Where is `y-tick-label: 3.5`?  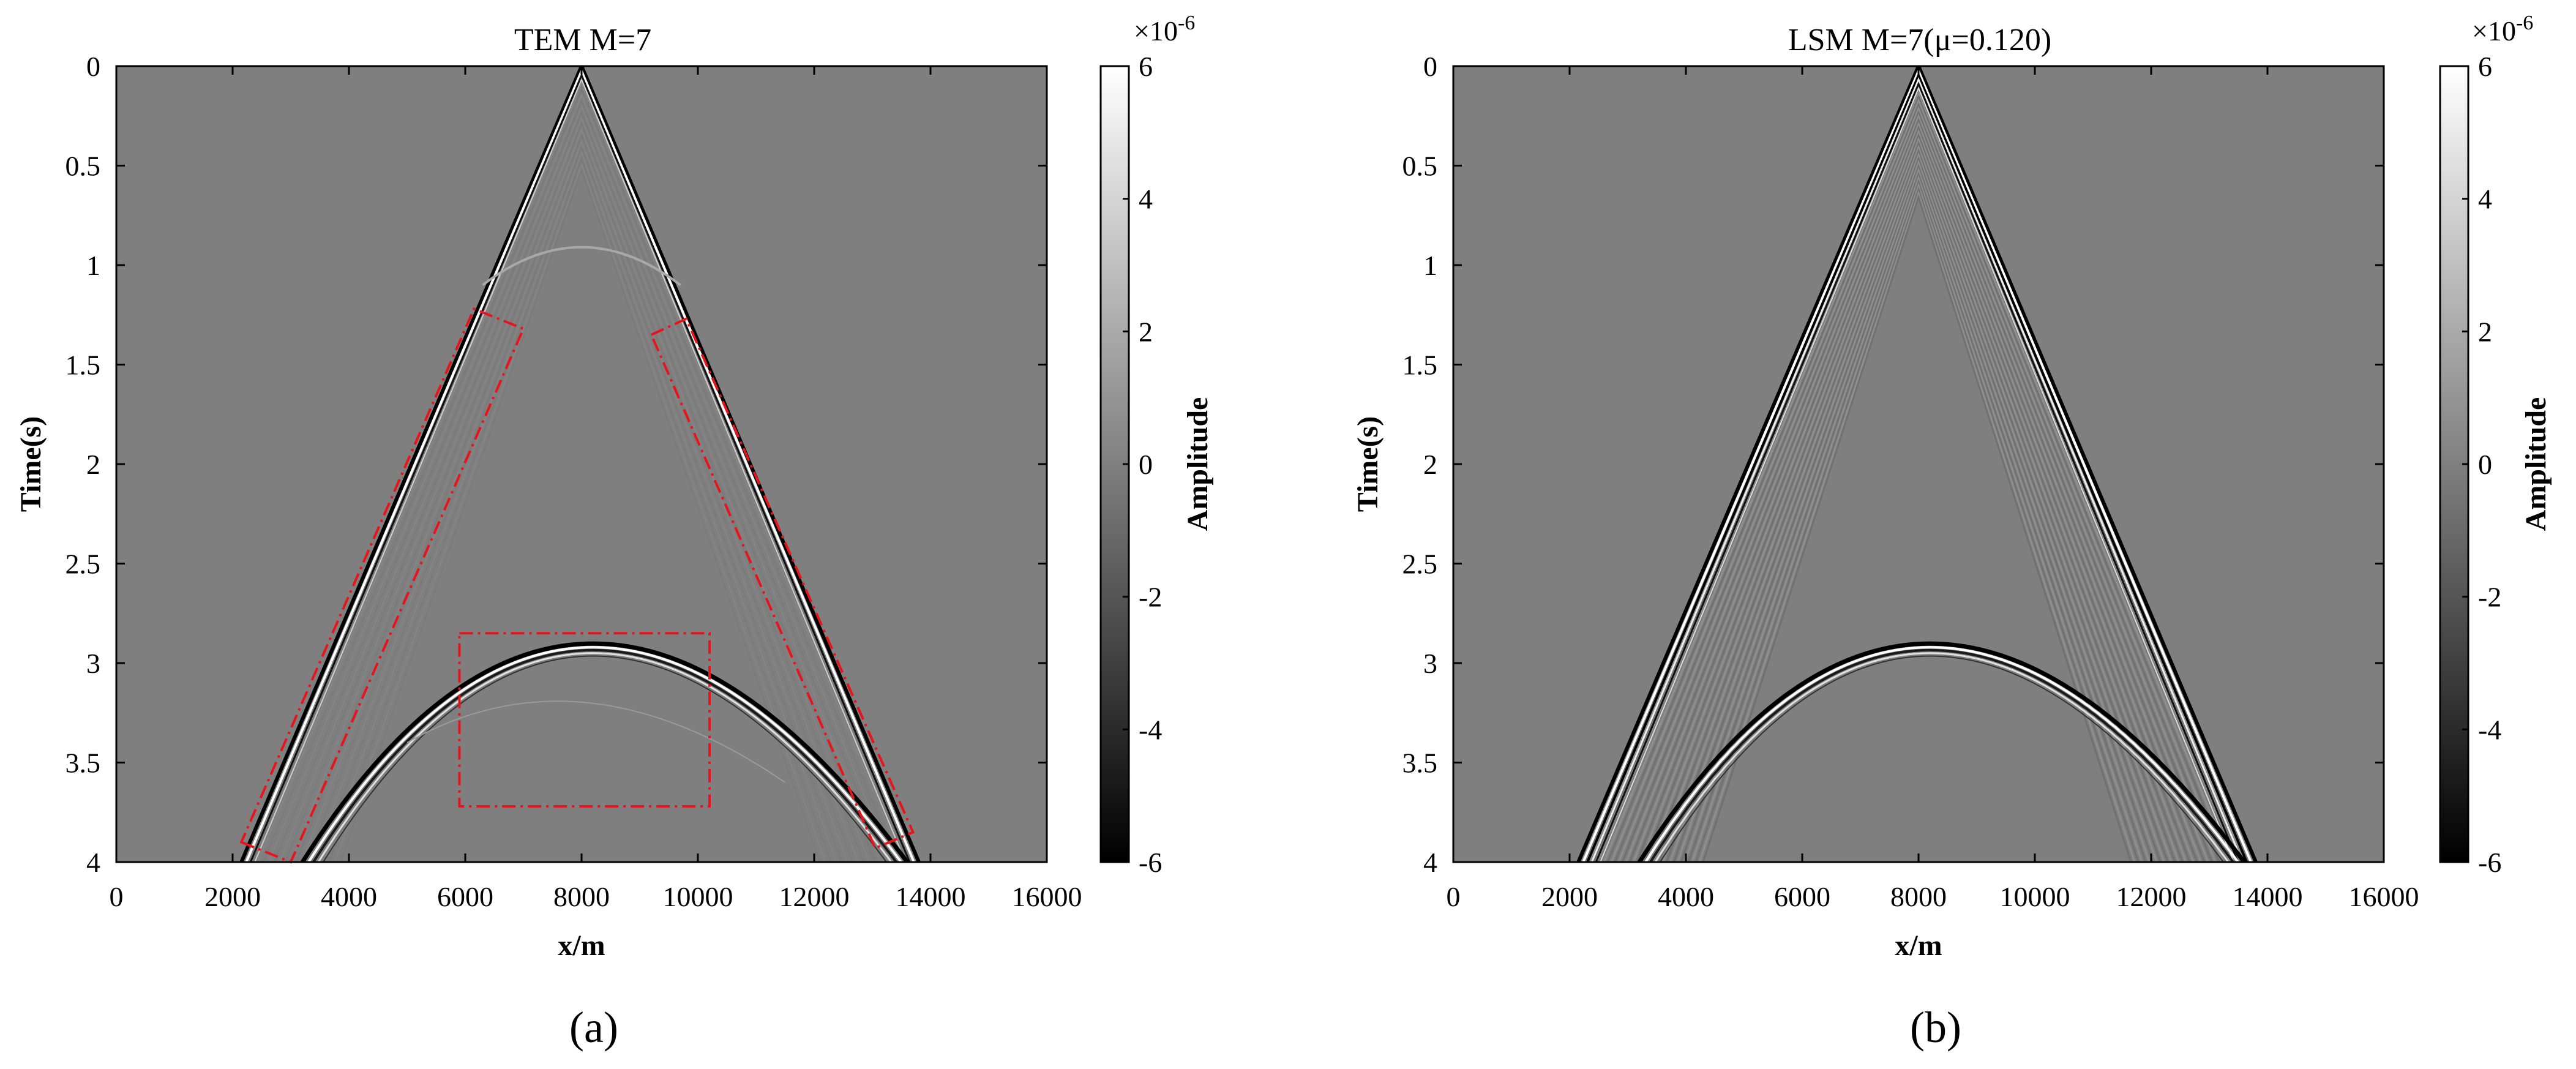
y-tick-label: 3.5 is located at coordinates (1420, 764).